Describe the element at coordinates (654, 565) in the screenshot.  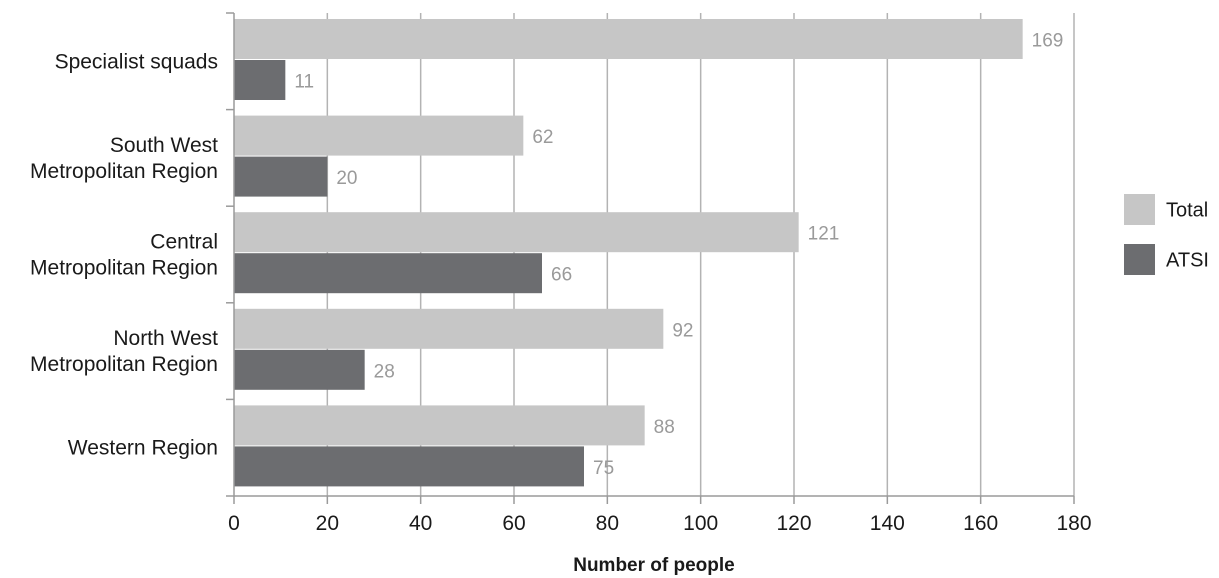
I see `x-axis-title: Number of people` at that location.